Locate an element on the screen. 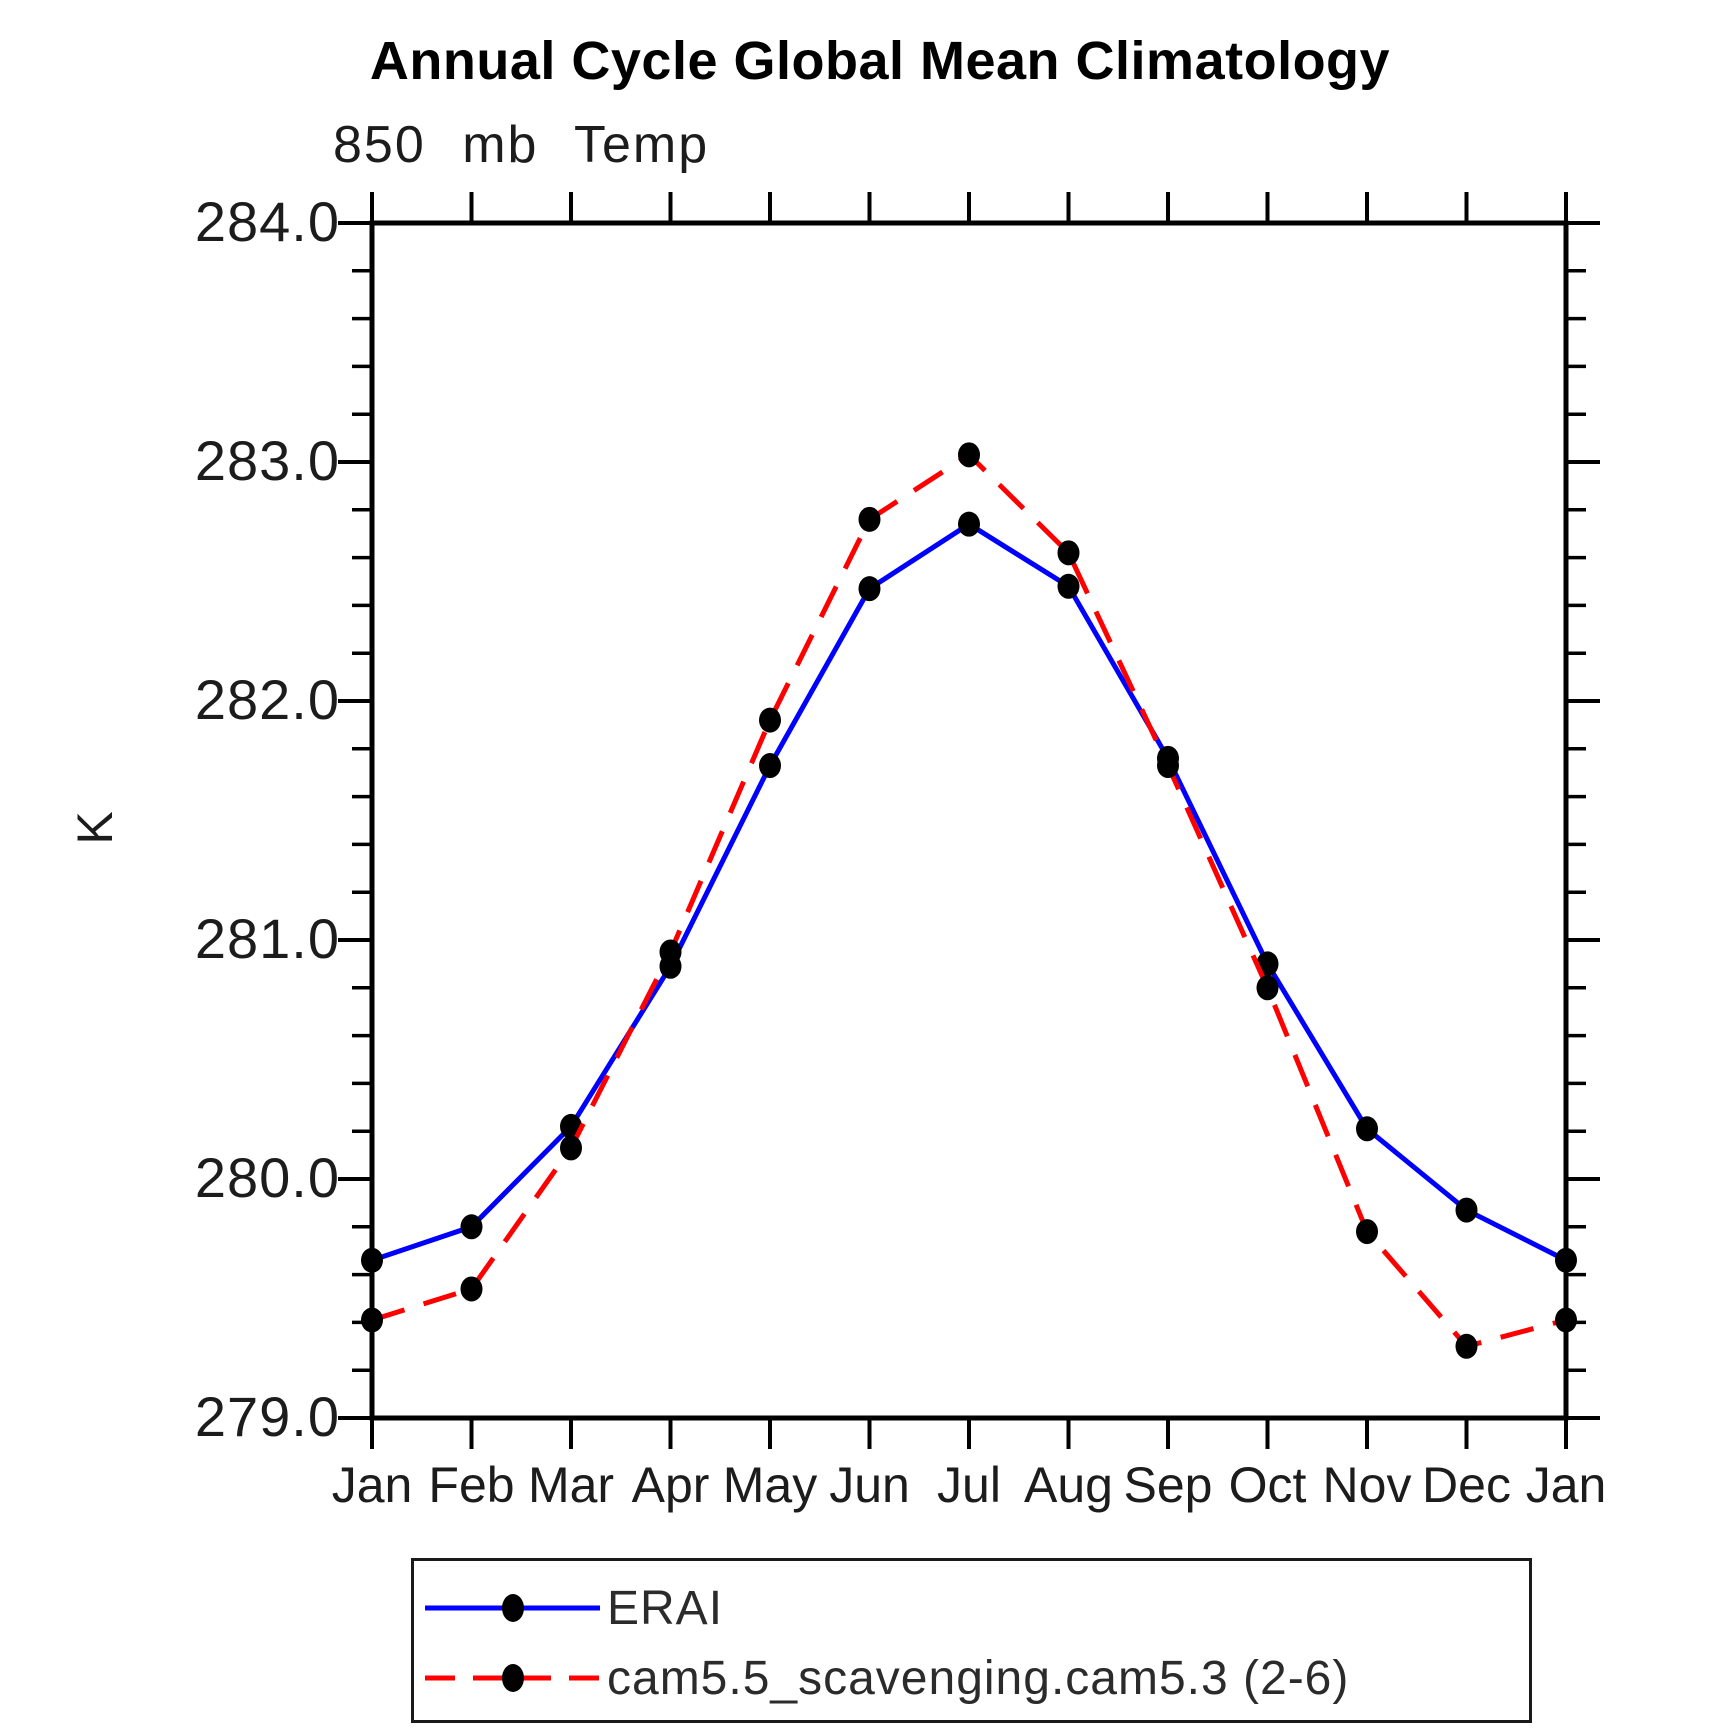  legend-swatch-erai is located at coordinates (512, 1608).